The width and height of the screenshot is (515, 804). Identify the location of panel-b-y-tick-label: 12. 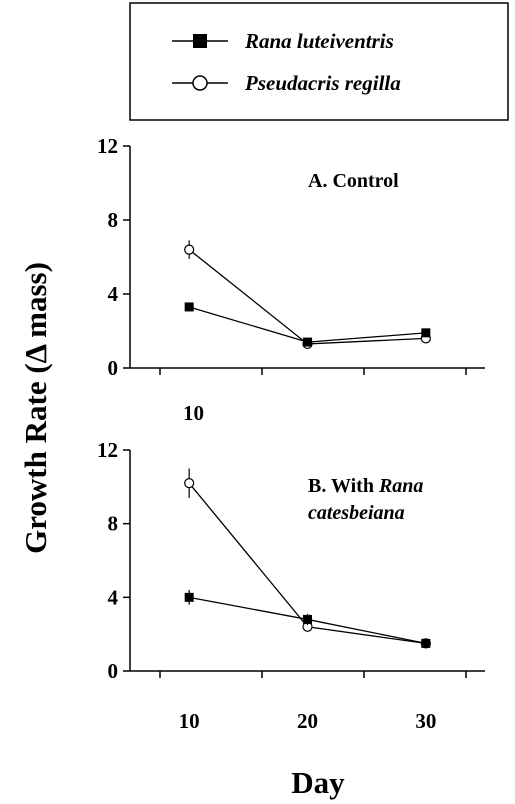
(107, 450).